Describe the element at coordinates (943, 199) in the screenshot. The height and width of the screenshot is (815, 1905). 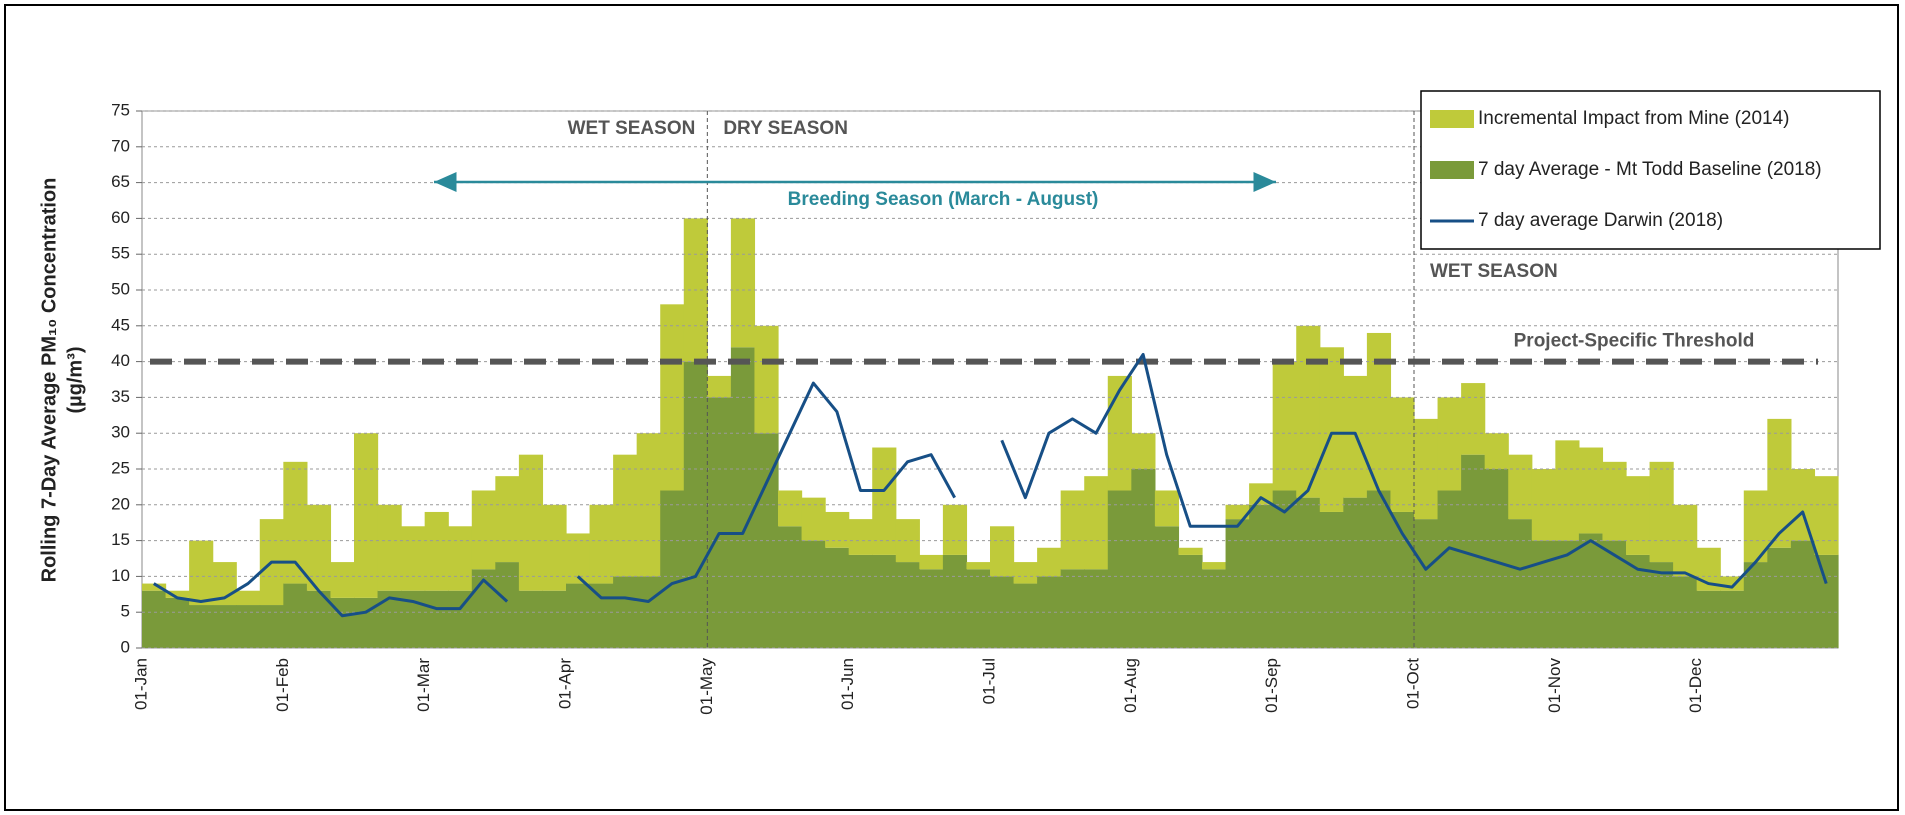
I see `breeding-label: Breeding Season (March - August)` at that location.